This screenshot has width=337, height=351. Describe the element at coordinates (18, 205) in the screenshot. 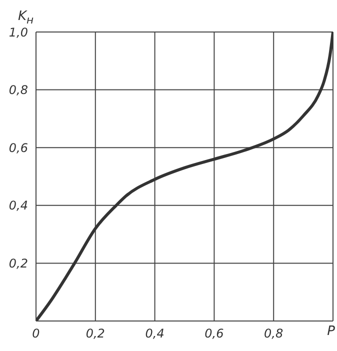

I see `y-tick-label: 0,4` at that location.